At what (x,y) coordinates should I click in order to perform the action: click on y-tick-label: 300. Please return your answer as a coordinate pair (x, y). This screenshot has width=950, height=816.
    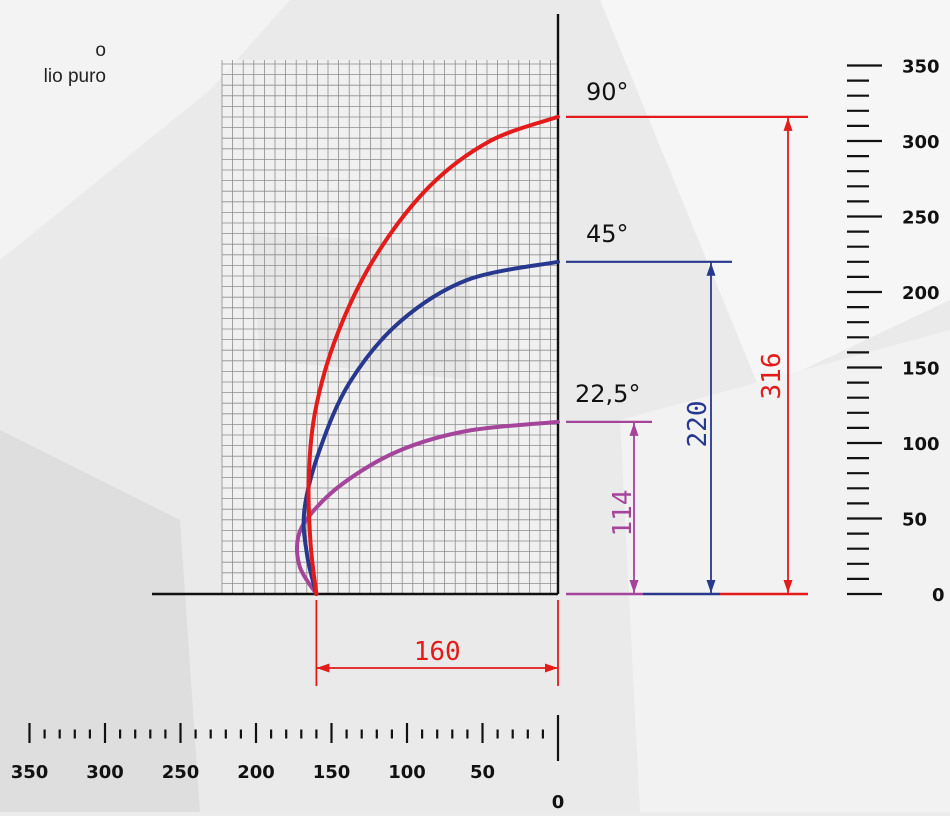
    Looking at the image, I should click on (921, 142).